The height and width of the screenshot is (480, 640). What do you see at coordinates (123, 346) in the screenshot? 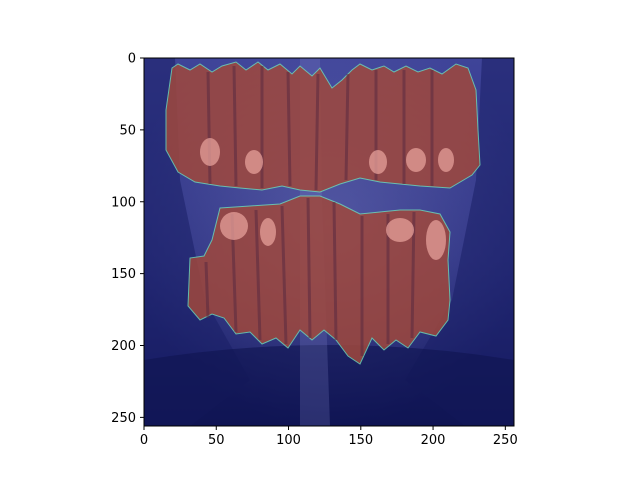
I see `y-tick-label: 200` at bounding box center [123, 346].